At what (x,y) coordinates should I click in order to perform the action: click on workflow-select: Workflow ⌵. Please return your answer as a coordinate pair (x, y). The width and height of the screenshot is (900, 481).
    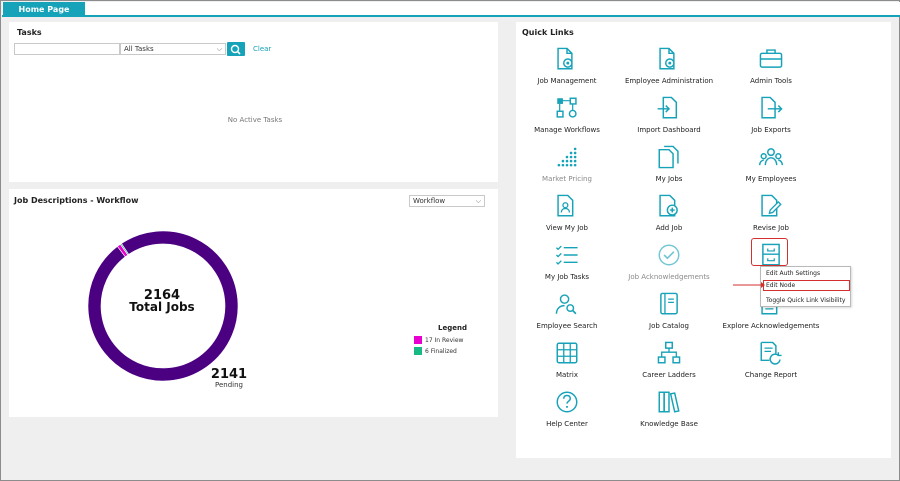
    Looking at the image, I should click on (447, 201).